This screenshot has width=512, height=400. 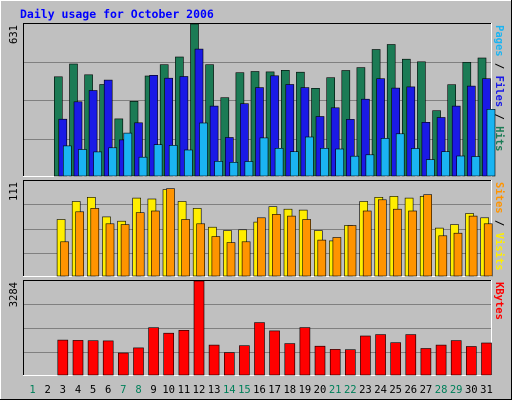 What do you see at coordinates (426, 390) in the screenshot?
I see `x-tick-label-day-27: 27` at bounding box center [426, 390].